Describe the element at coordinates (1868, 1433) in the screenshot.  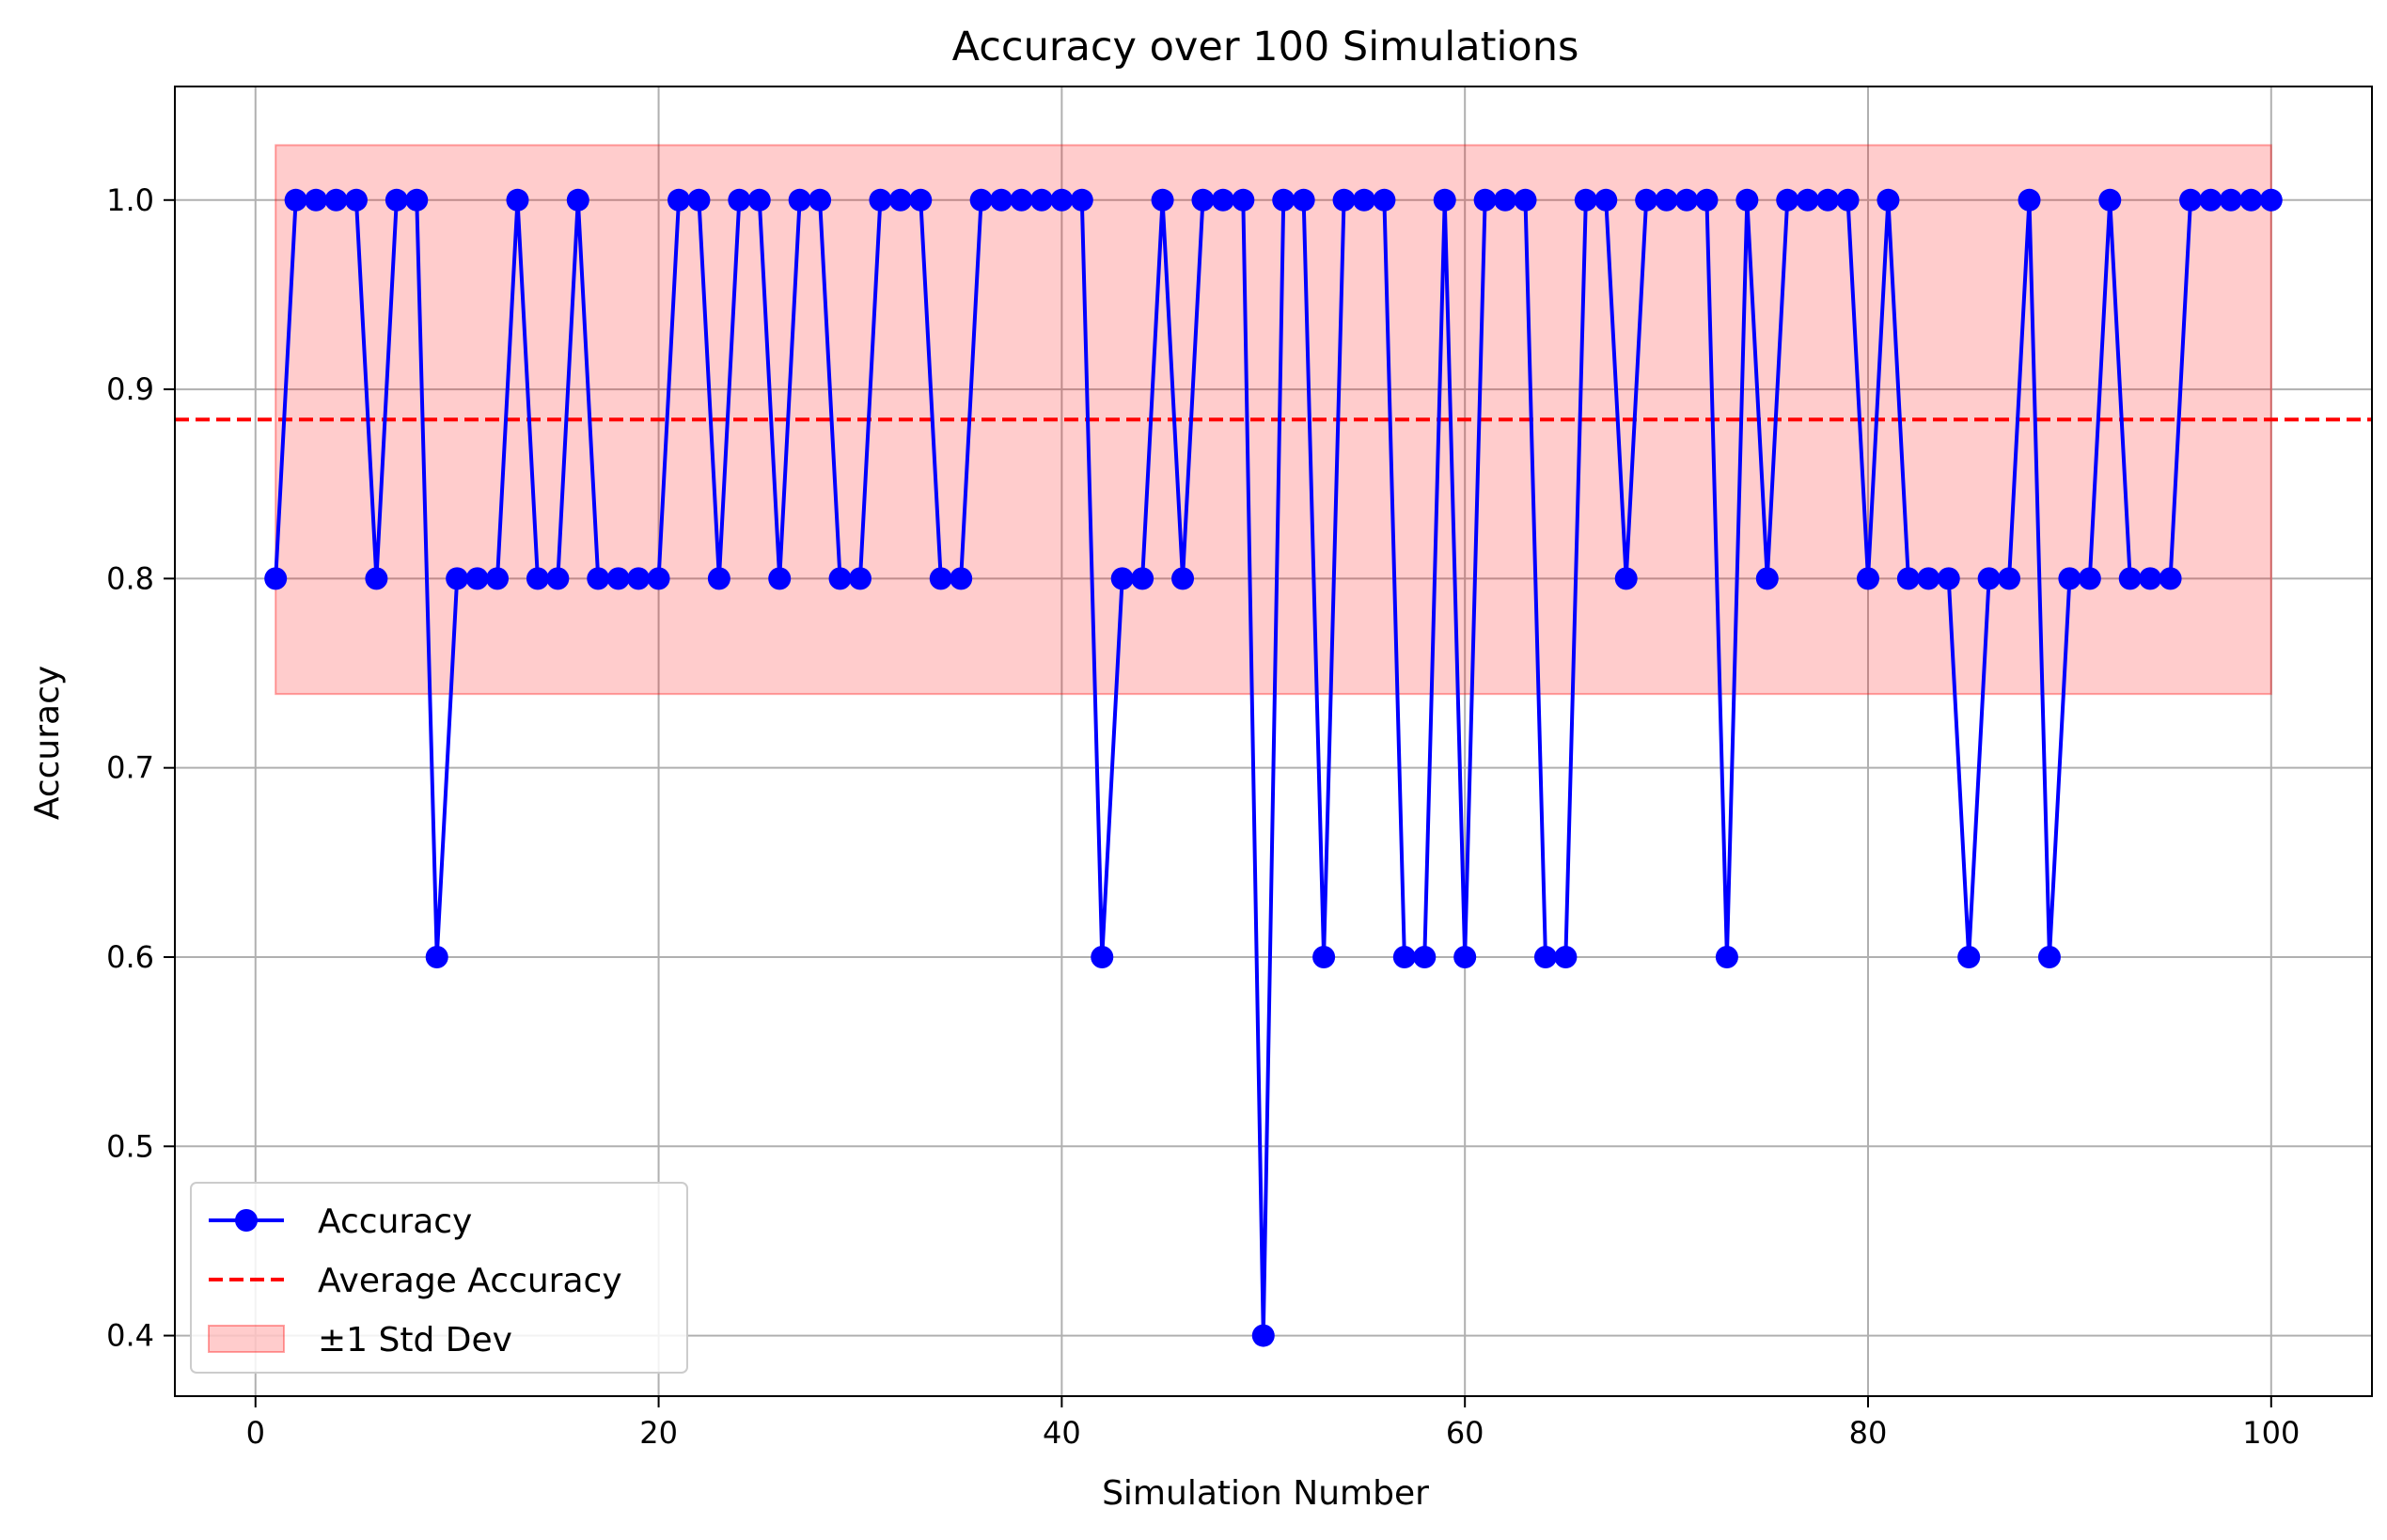
I see `x-tick-label: 80` at that location.